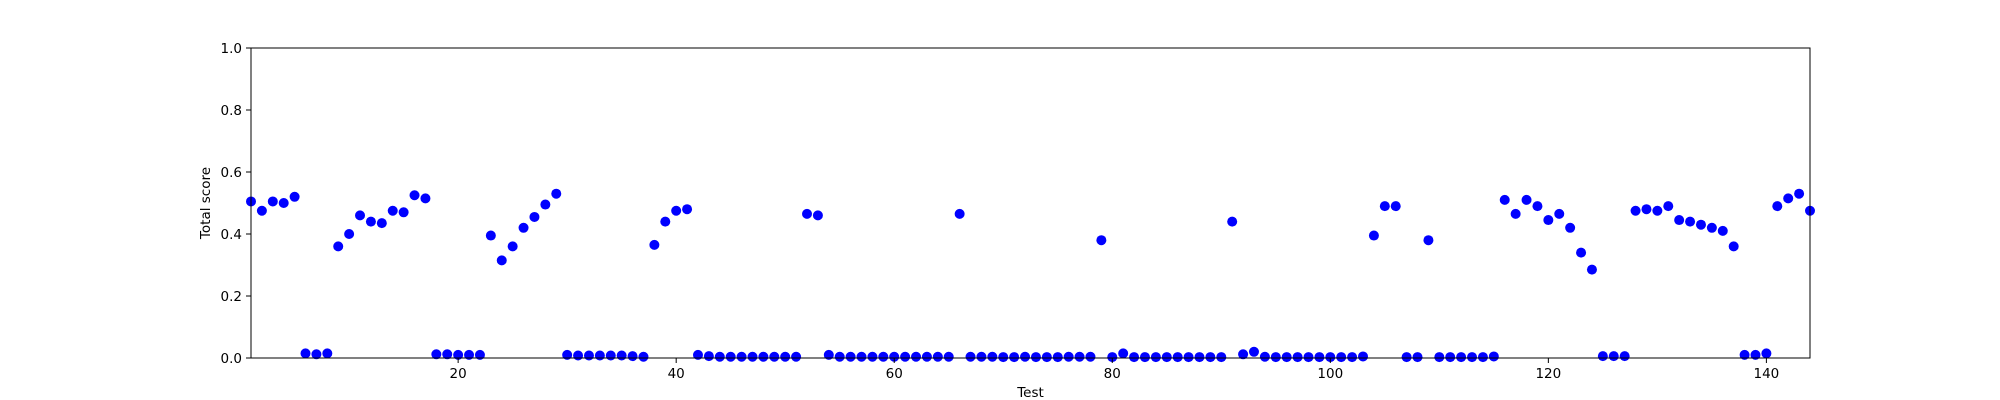  I want to click on y-tick-label: 0.4, so click(231, 235).